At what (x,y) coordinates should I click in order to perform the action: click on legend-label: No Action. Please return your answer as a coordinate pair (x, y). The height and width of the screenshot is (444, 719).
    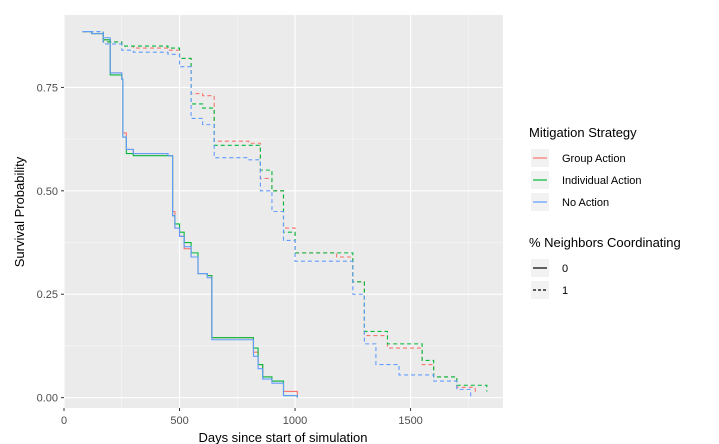
    Looking at the image, I should click on (585, 203).